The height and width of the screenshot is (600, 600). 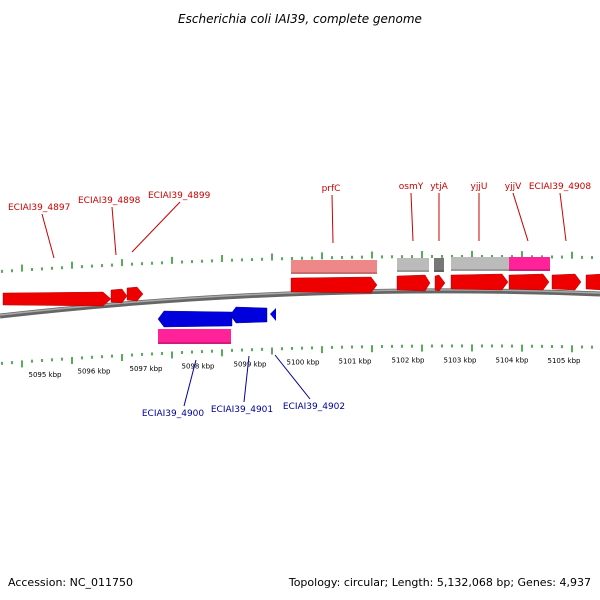 I want to click on scale-label: 5095 kbp, so click(x=46, y=375).